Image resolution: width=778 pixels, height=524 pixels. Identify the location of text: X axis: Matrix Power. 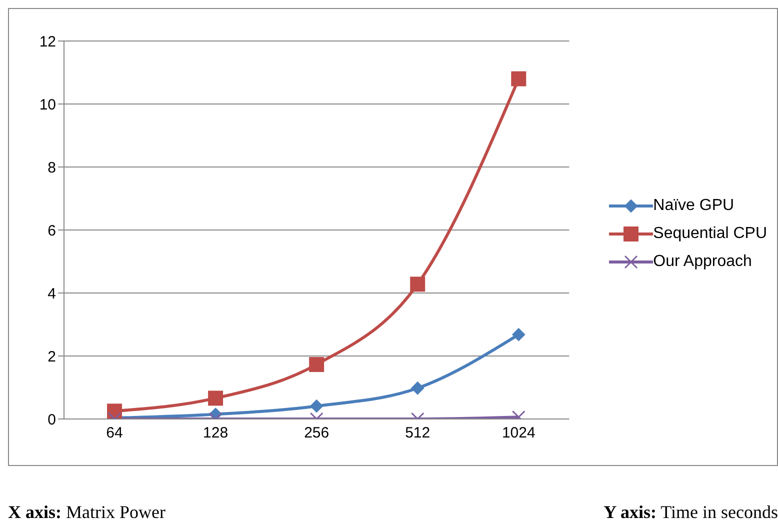
(87, 512).